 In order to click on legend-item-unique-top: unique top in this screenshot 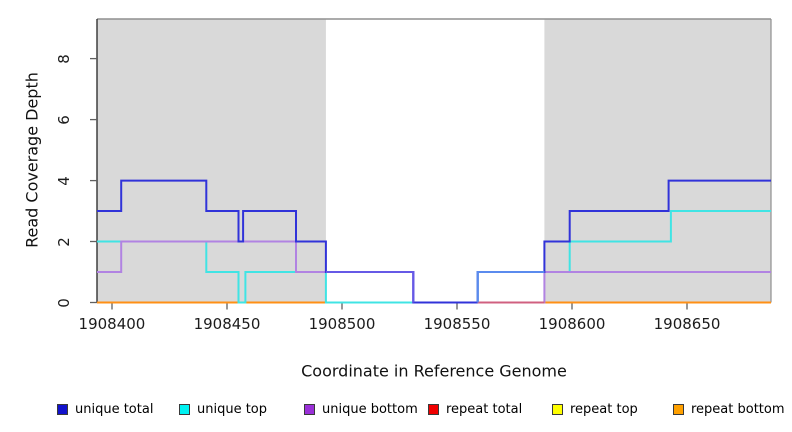, I will do `click(223, 409)`.